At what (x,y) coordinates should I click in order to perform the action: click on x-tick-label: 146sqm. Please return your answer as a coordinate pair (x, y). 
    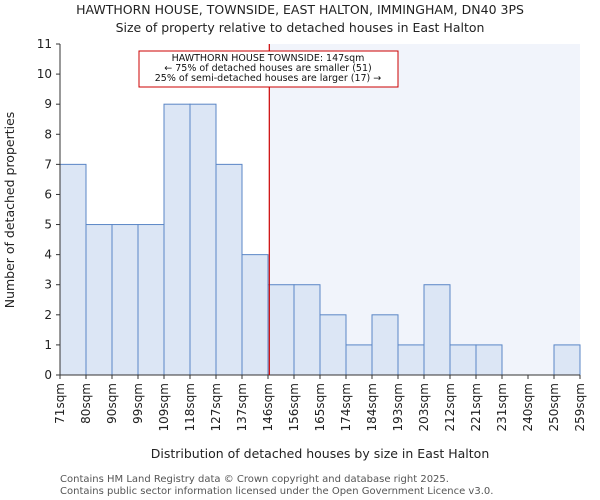
    Looking at the image, I should click on (268, 407).